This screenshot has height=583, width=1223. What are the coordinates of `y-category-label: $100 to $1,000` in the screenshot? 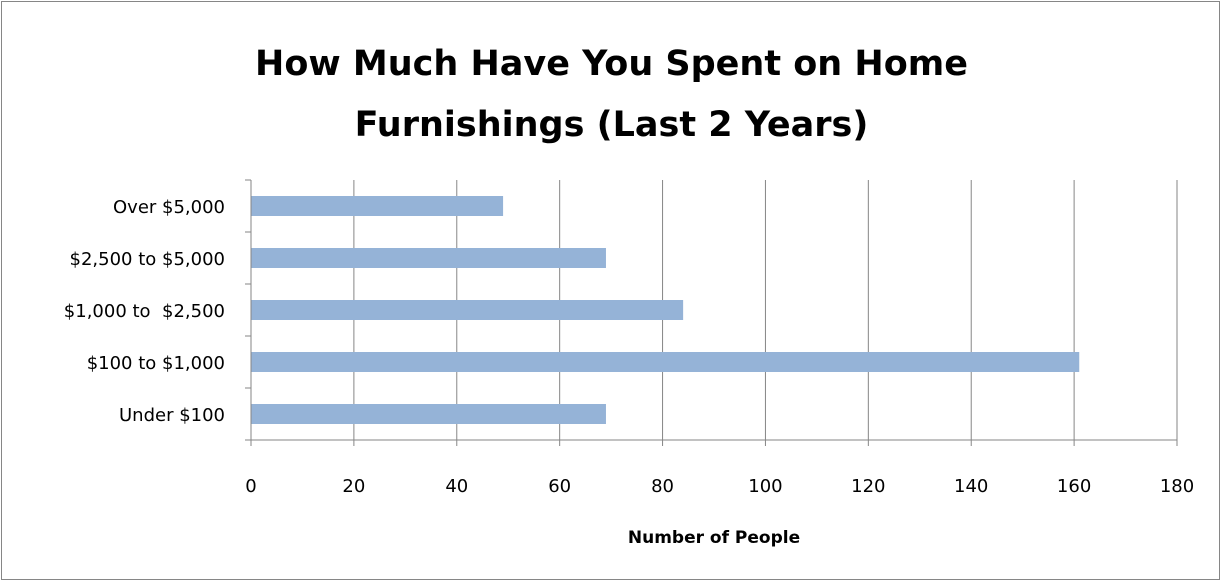 It's located at (156, 363).